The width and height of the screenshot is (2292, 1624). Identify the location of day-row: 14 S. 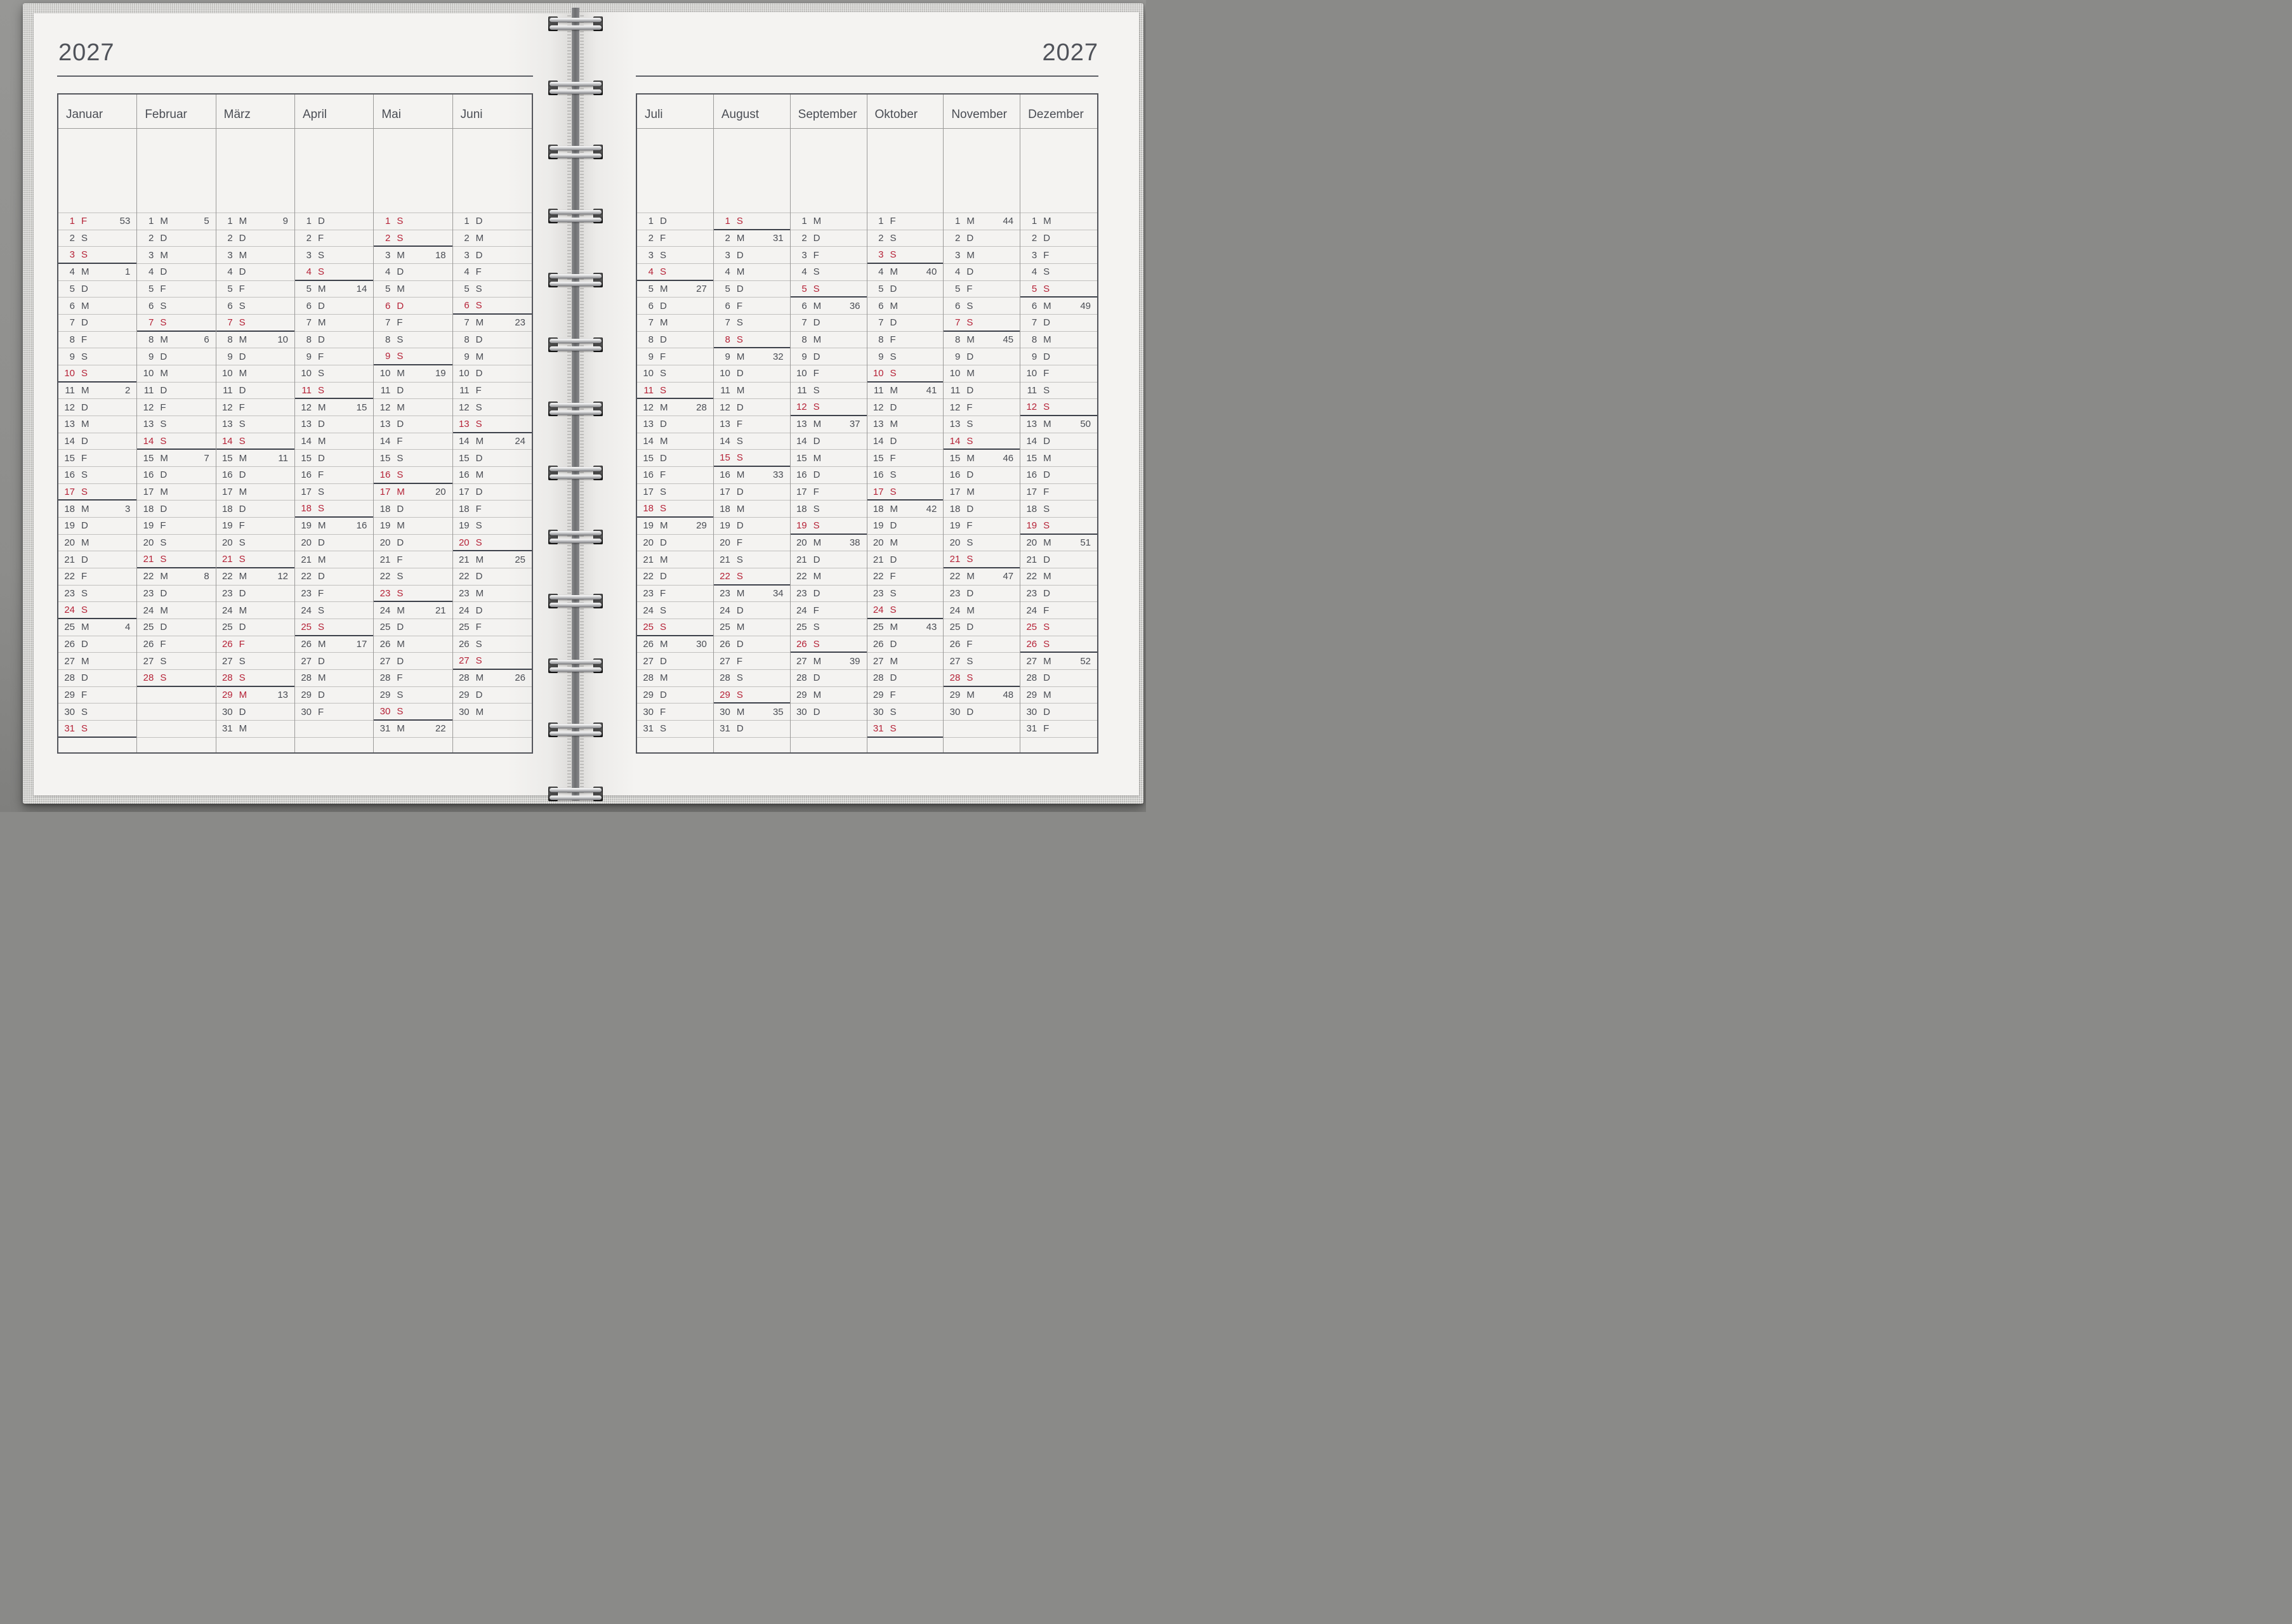
(751, 442).